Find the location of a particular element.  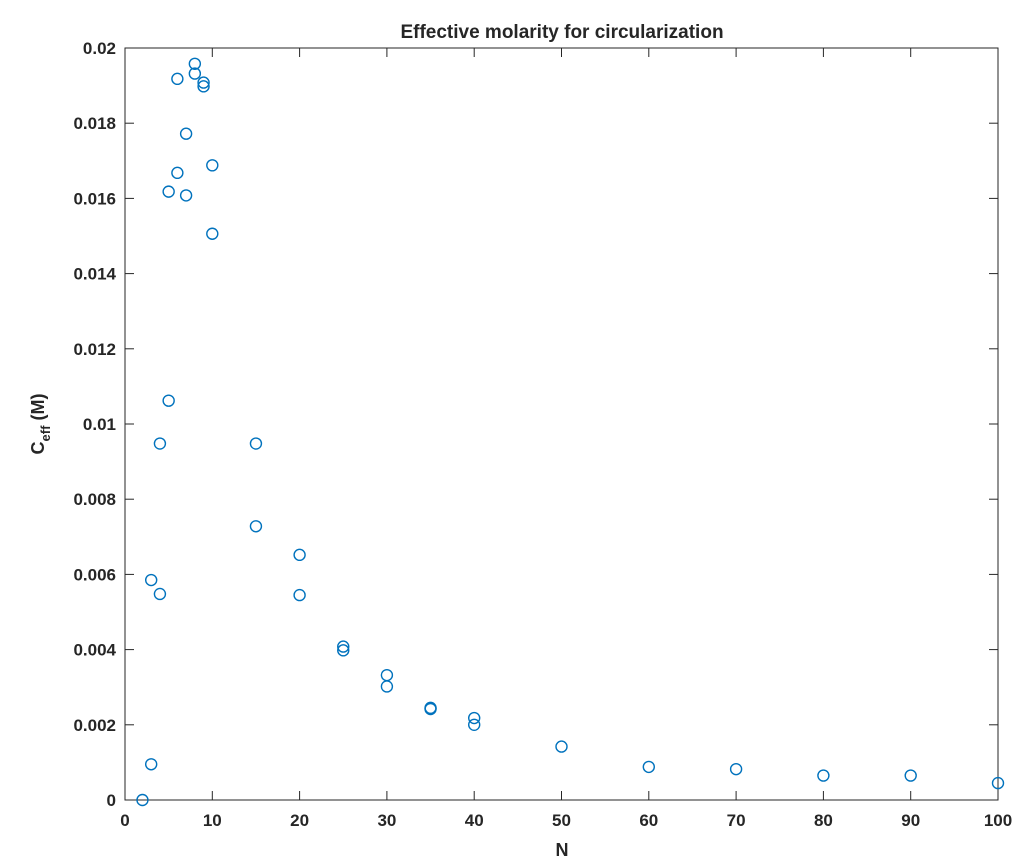

y-axis-label-main: C is located at coordinates (38, 447).